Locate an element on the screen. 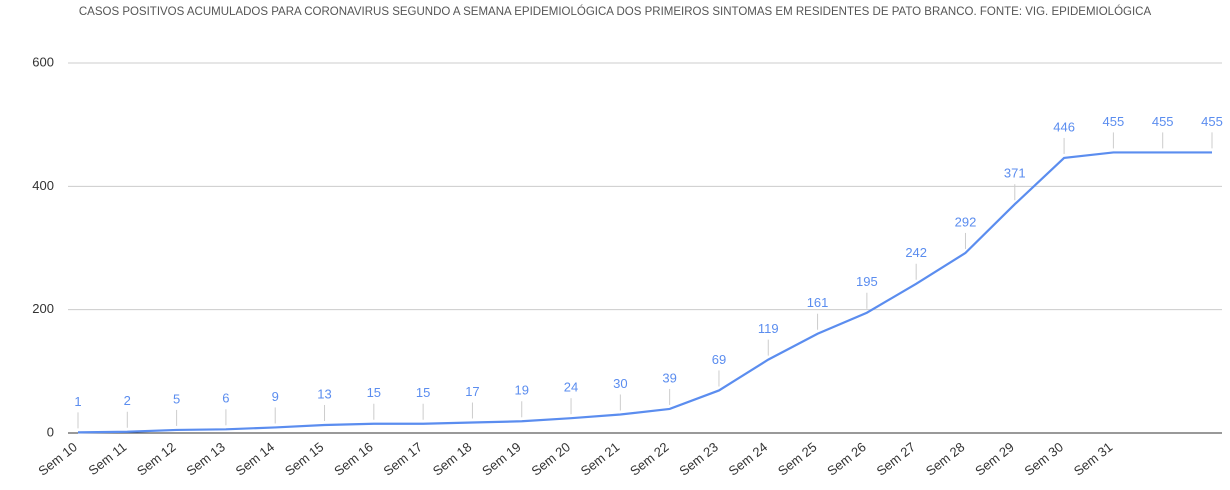  data-label: 19 is located at coordinates (522, 390).